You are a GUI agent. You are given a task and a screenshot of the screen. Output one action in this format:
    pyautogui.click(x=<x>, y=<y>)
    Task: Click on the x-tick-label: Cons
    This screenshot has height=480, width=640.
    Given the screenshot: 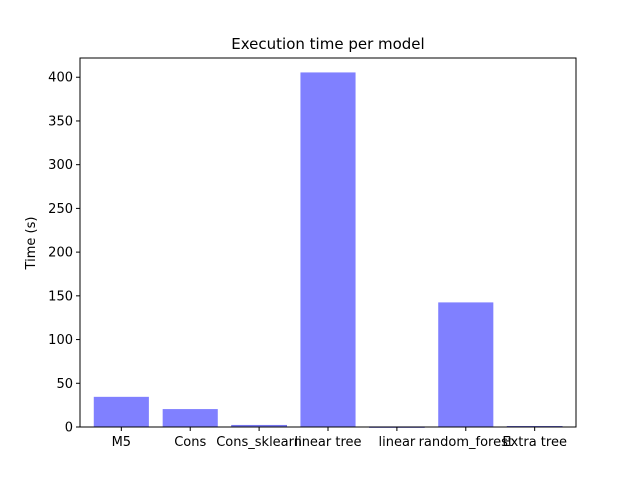 What is the action you would take?
    pyautogui.click(x=190, y=442)
    